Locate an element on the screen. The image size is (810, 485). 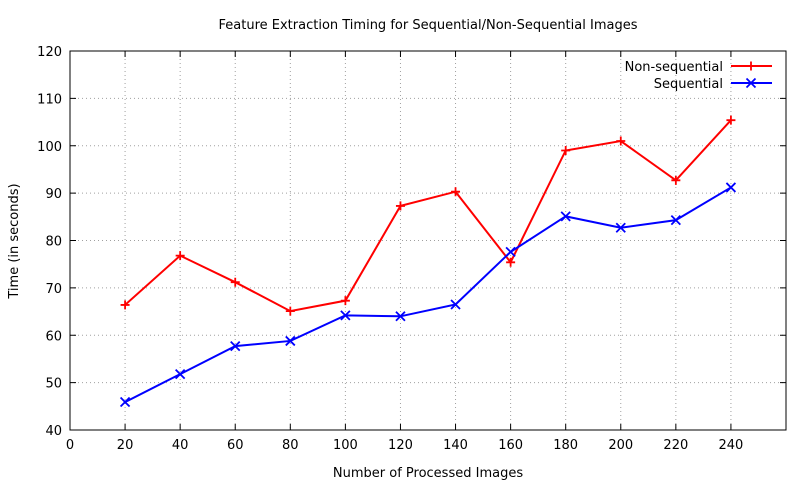
legend-swatch-sequential is located at coordinates (751, 83).